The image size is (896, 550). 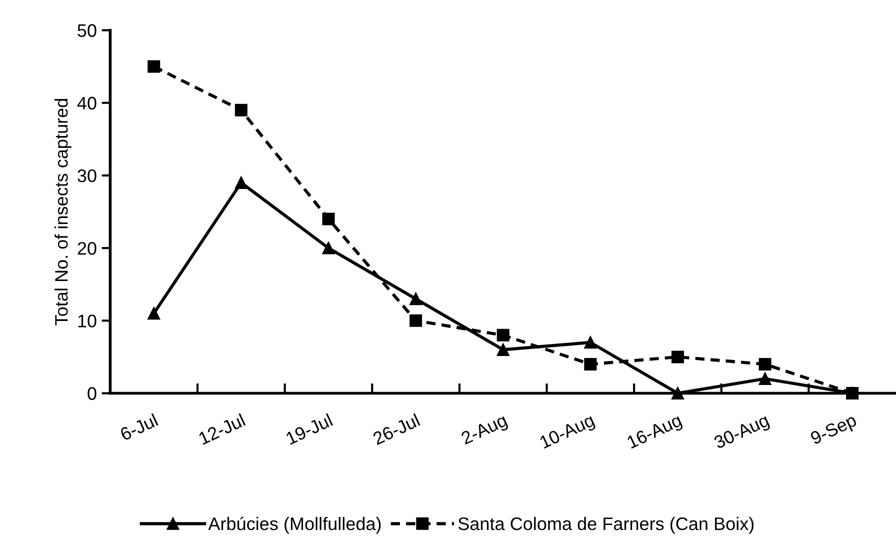 What do you see at coordinates (87, 248) in the screenshot?
I see `y-tick-label: 20` at bounding box center [87, 248].